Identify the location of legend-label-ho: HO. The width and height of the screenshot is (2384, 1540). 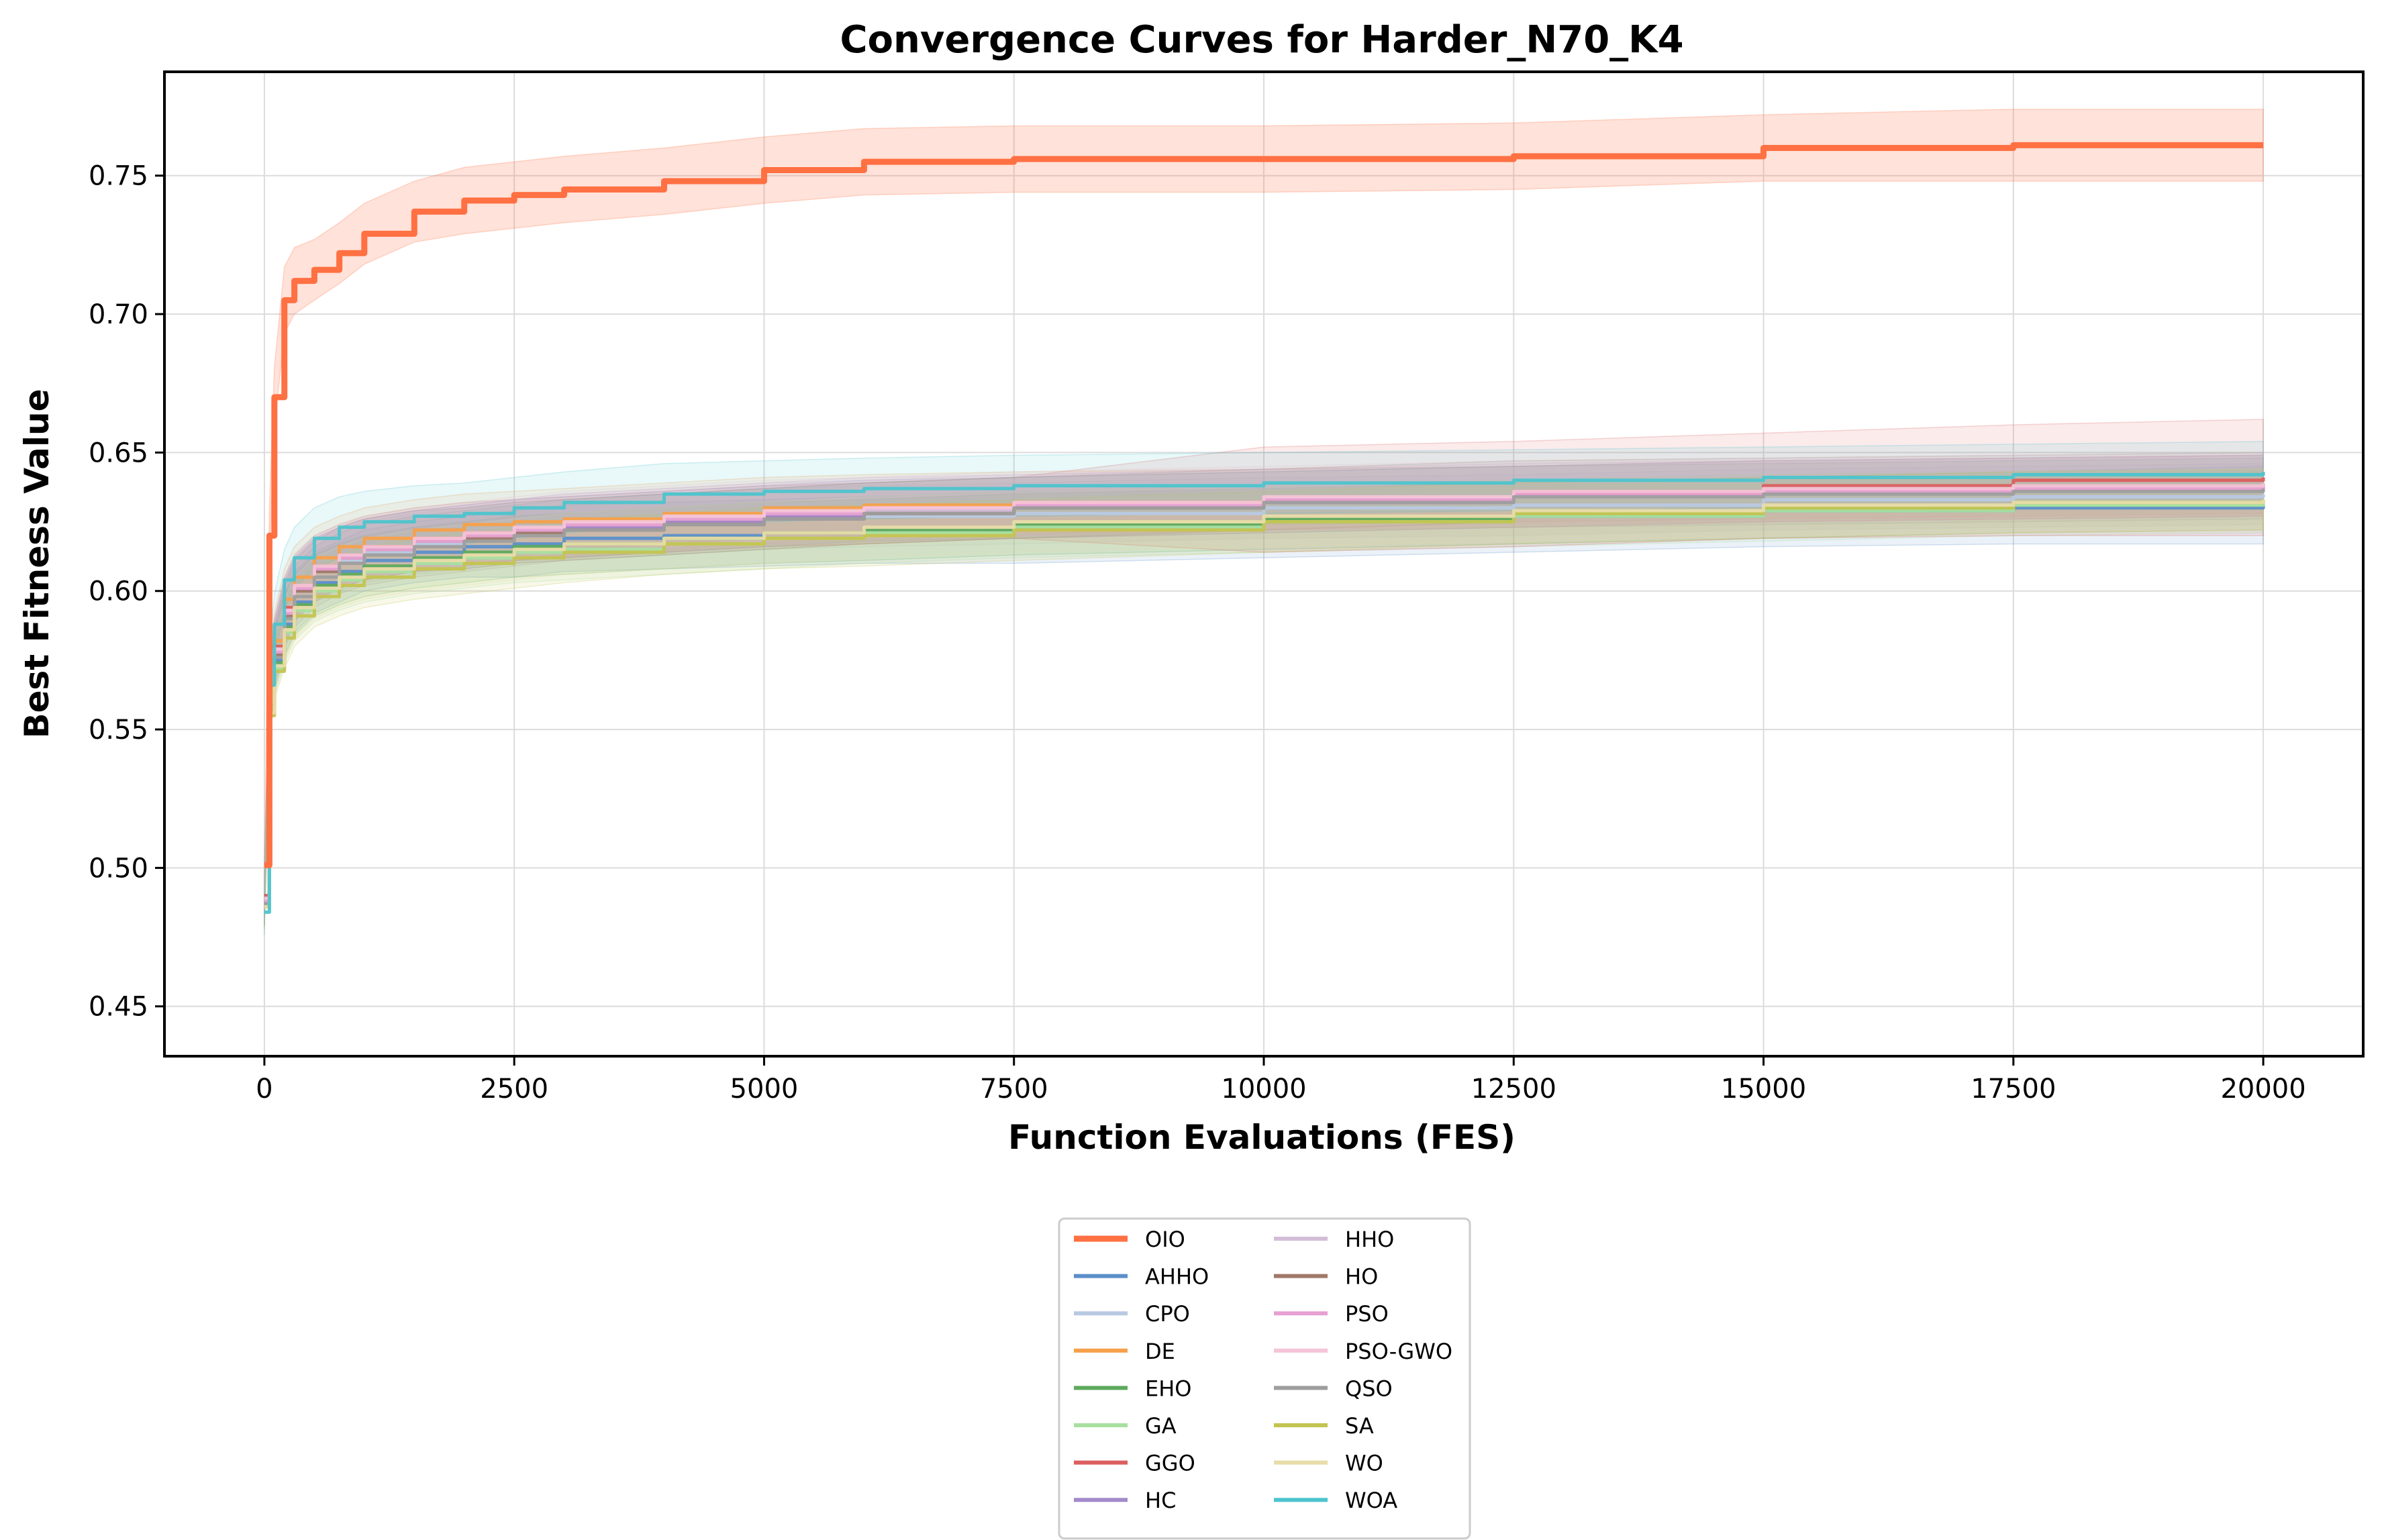
(1362, 1277).